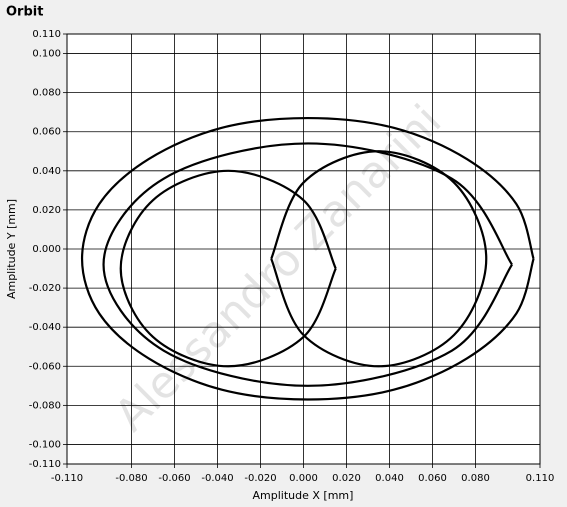  Describe the element at coordinates (11, 249) in the screenshot. I see `y-axis-label: Amplitude Y [mm]` at that location.